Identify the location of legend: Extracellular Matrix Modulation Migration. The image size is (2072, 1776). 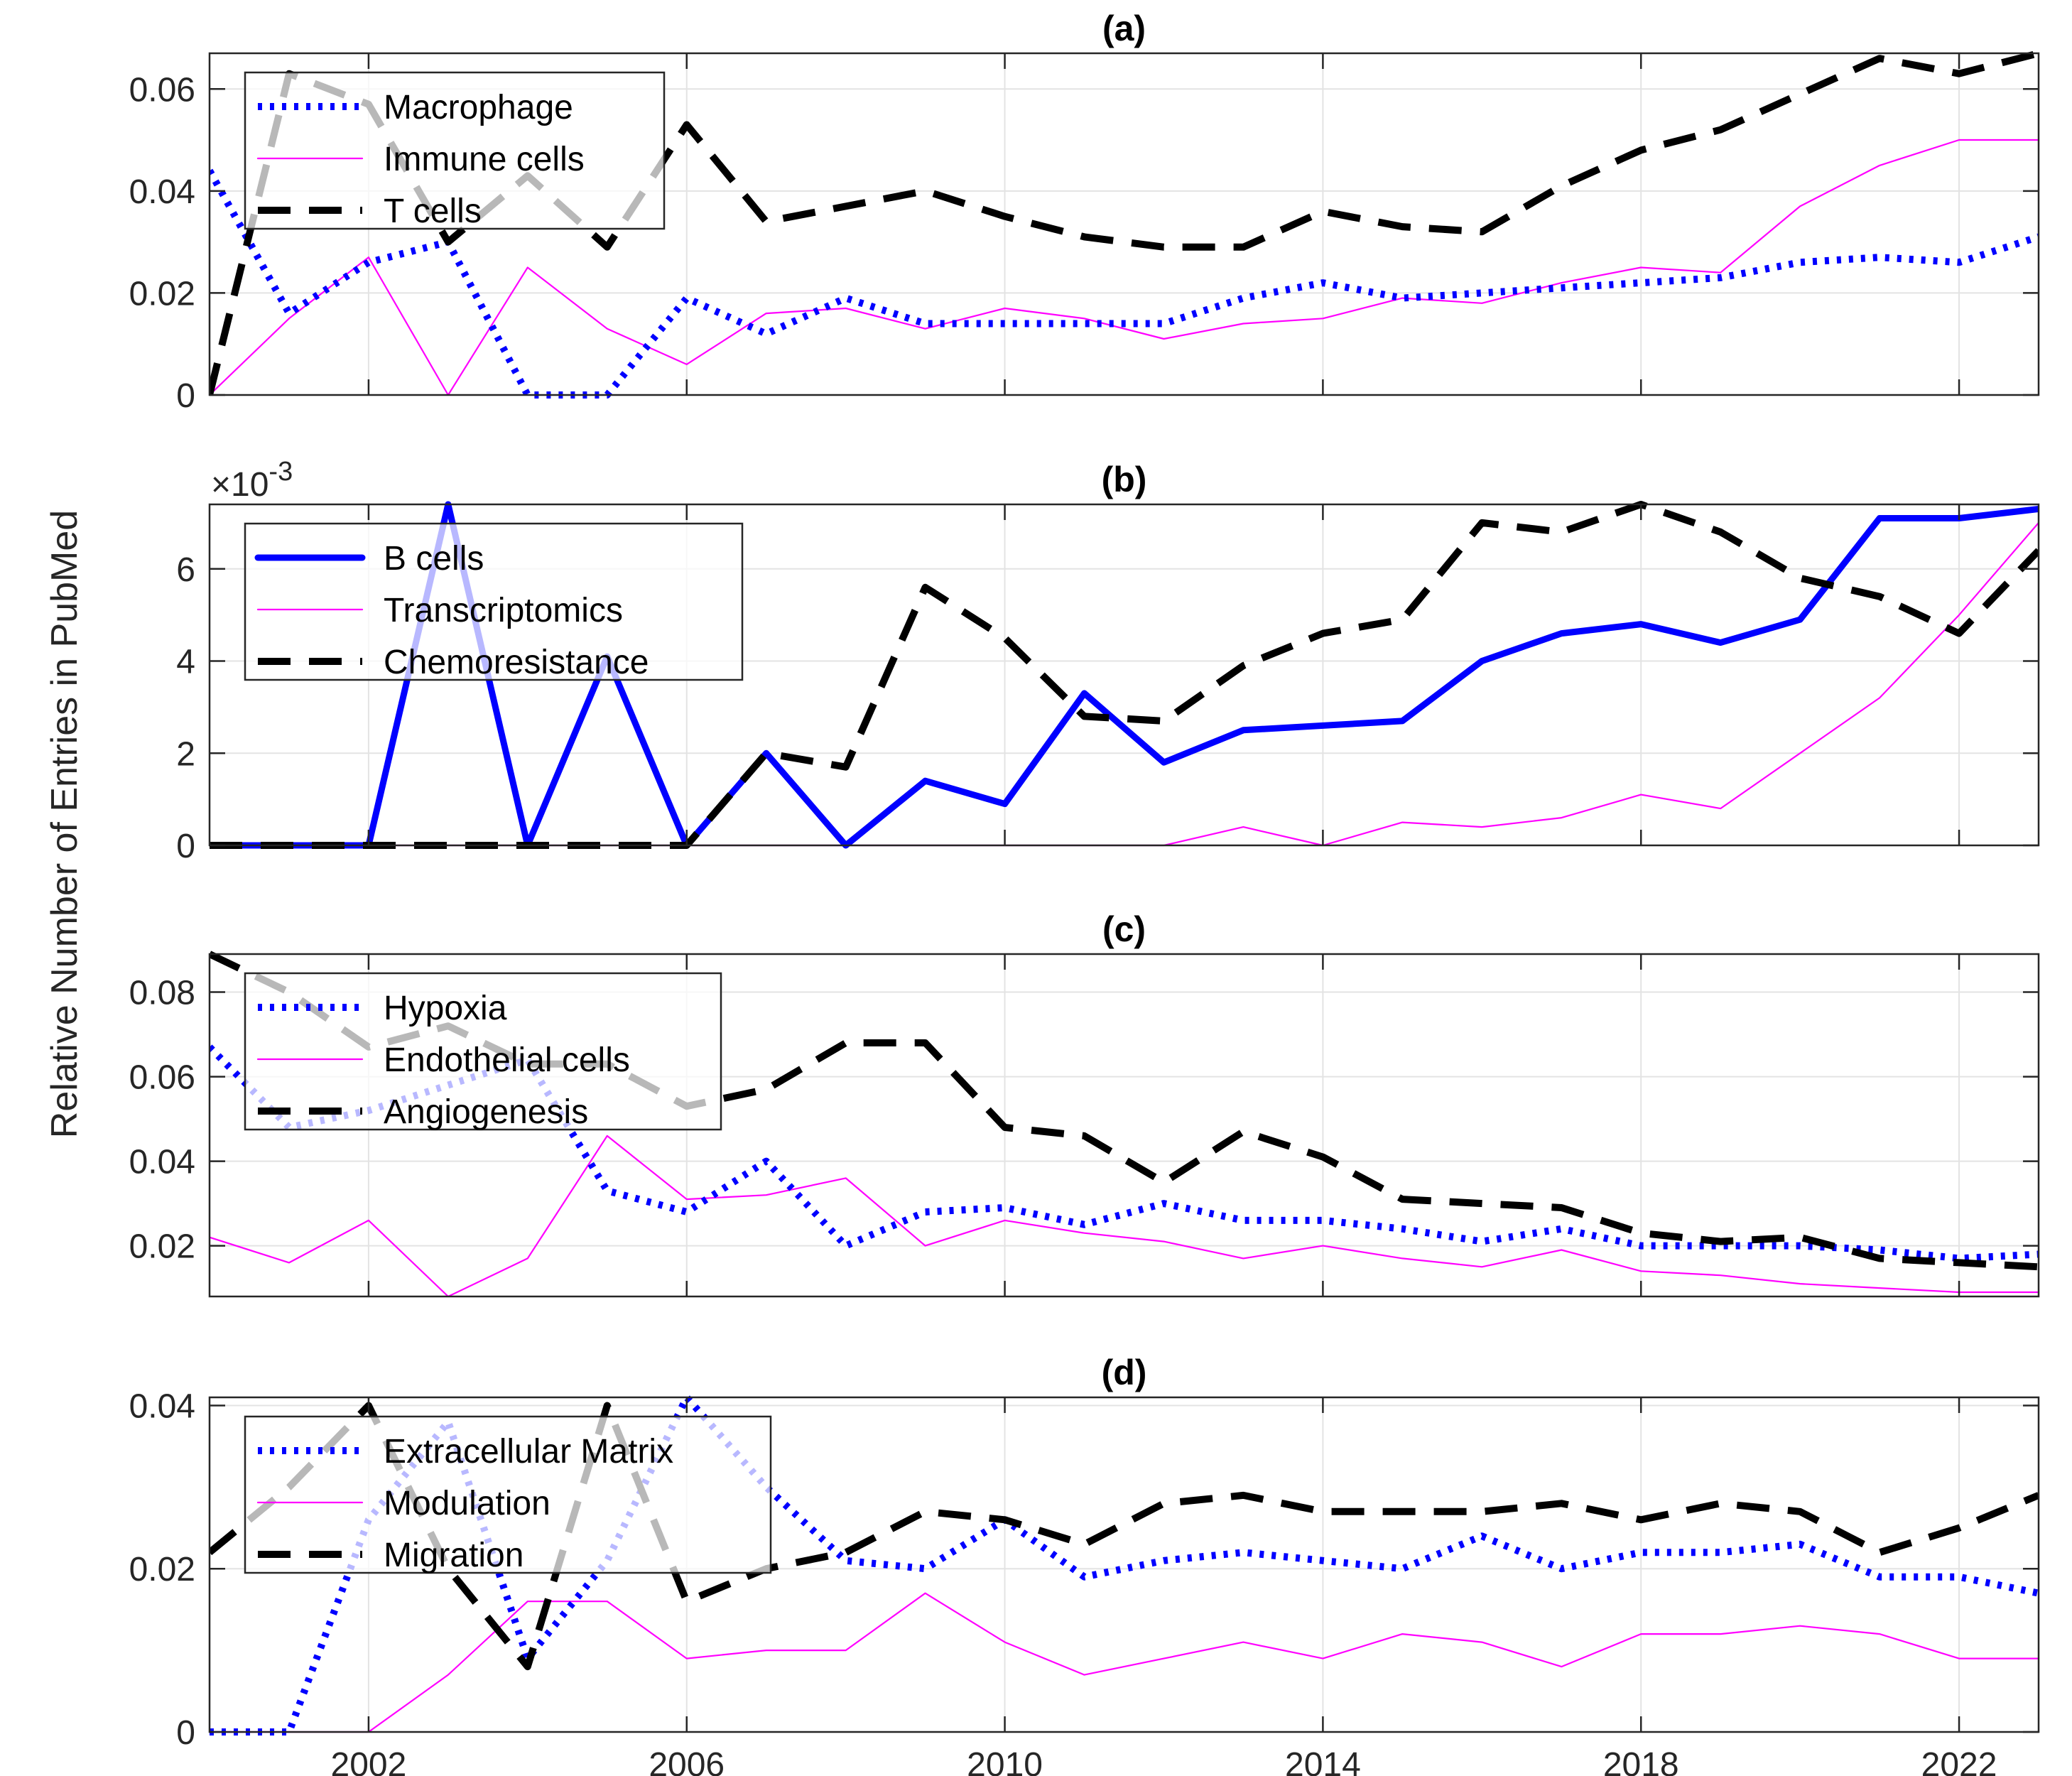
(508, 1495).